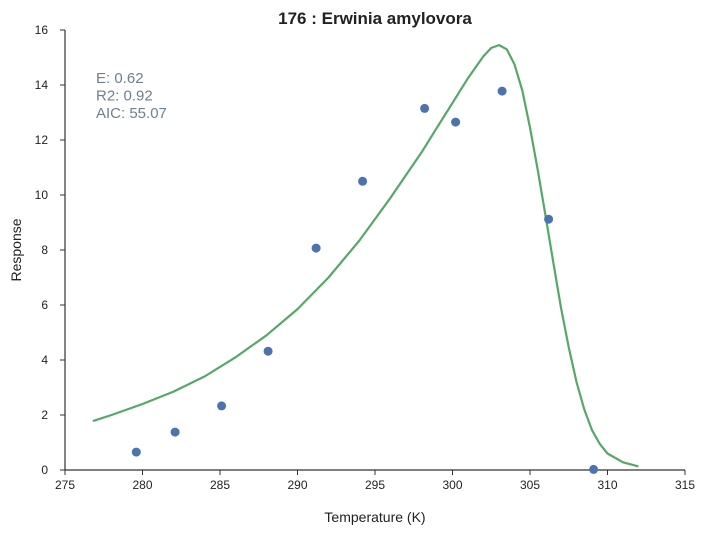 This screenshot has width=706, height=533. What do you see at coordinates (42, 140) in the screenshot?
I see `y-tick-label: 12` at bounding box center [42, 140].